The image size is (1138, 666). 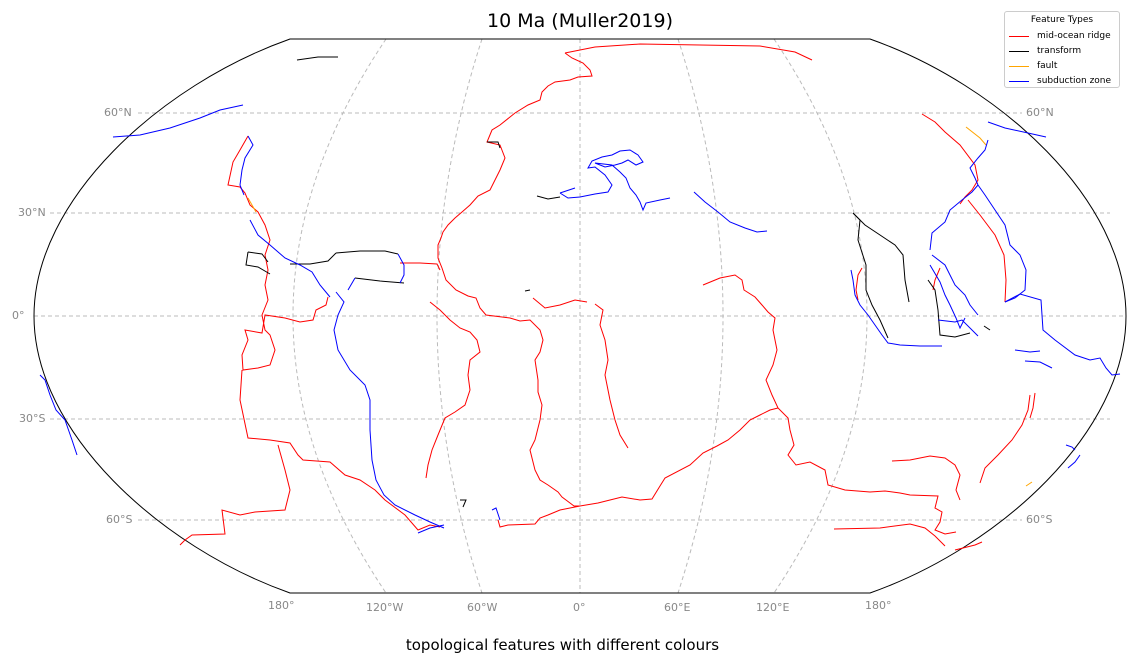 I want to click on legend-label: subduction zone, so click(x=1074, y=81).